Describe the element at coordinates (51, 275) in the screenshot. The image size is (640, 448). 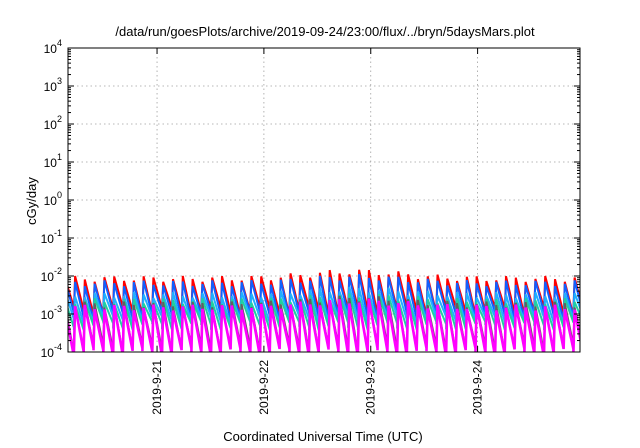
I see `y-tick-label: 10⁻²` at that location.